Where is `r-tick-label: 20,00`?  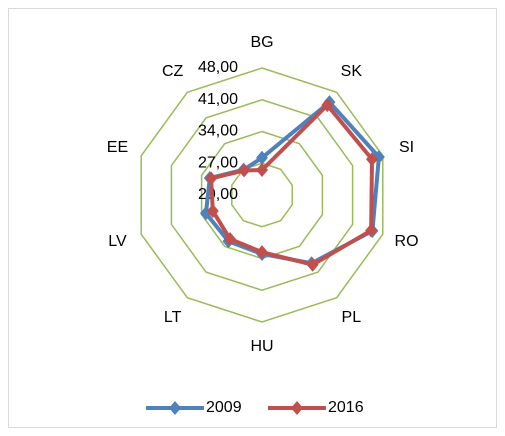 r-tick-label: 20,00 is located at coordinates (218, 194).